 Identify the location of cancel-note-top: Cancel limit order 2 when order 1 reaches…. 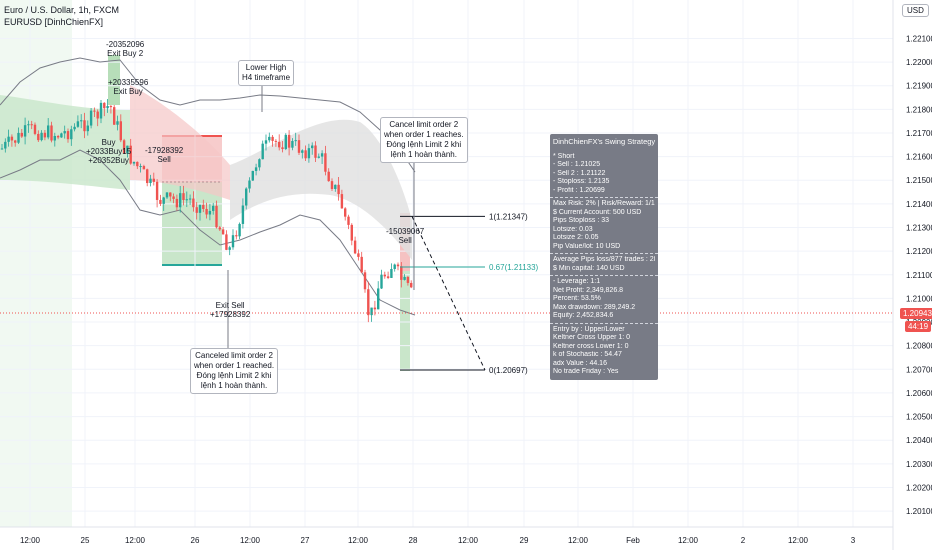
(424, 140).